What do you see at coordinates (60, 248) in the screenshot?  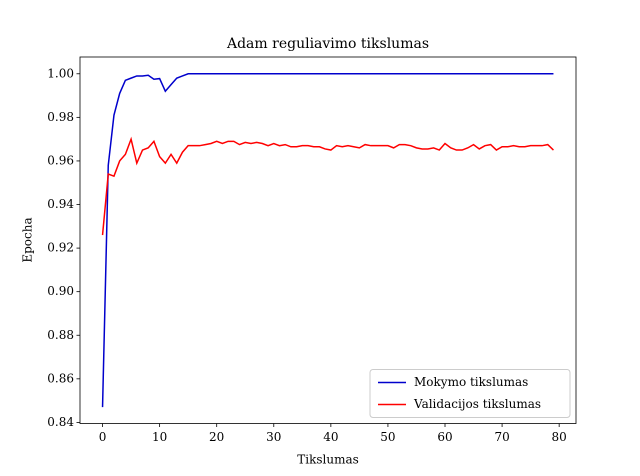 I see `y-tick-label: 0.92` at bounding box center [60, 248].